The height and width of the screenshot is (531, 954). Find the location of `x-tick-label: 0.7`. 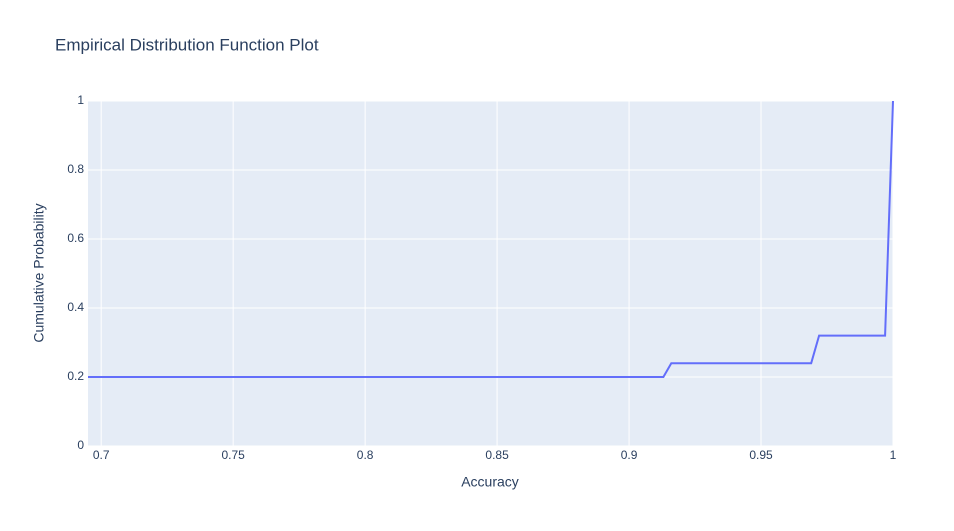

x-tick-label: 0.7 is located at coordinates (101, 455).